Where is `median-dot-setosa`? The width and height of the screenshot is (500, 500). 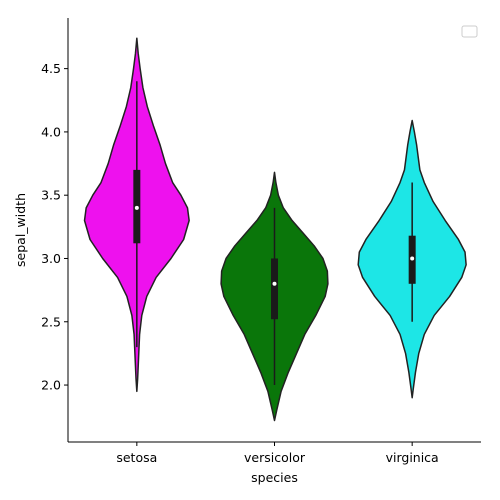
median-dot-setosa is located at coordinates (136, 207).